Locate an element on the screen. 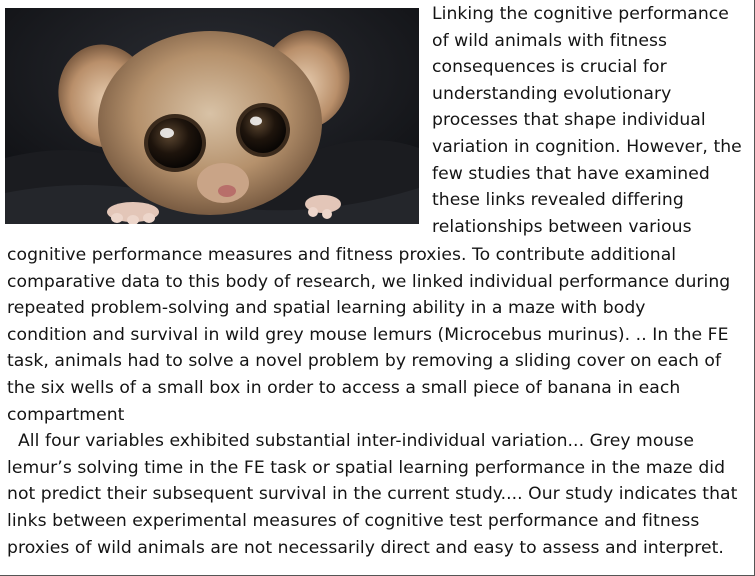  text-line: relationships between various is located at coordinates (562, 226).